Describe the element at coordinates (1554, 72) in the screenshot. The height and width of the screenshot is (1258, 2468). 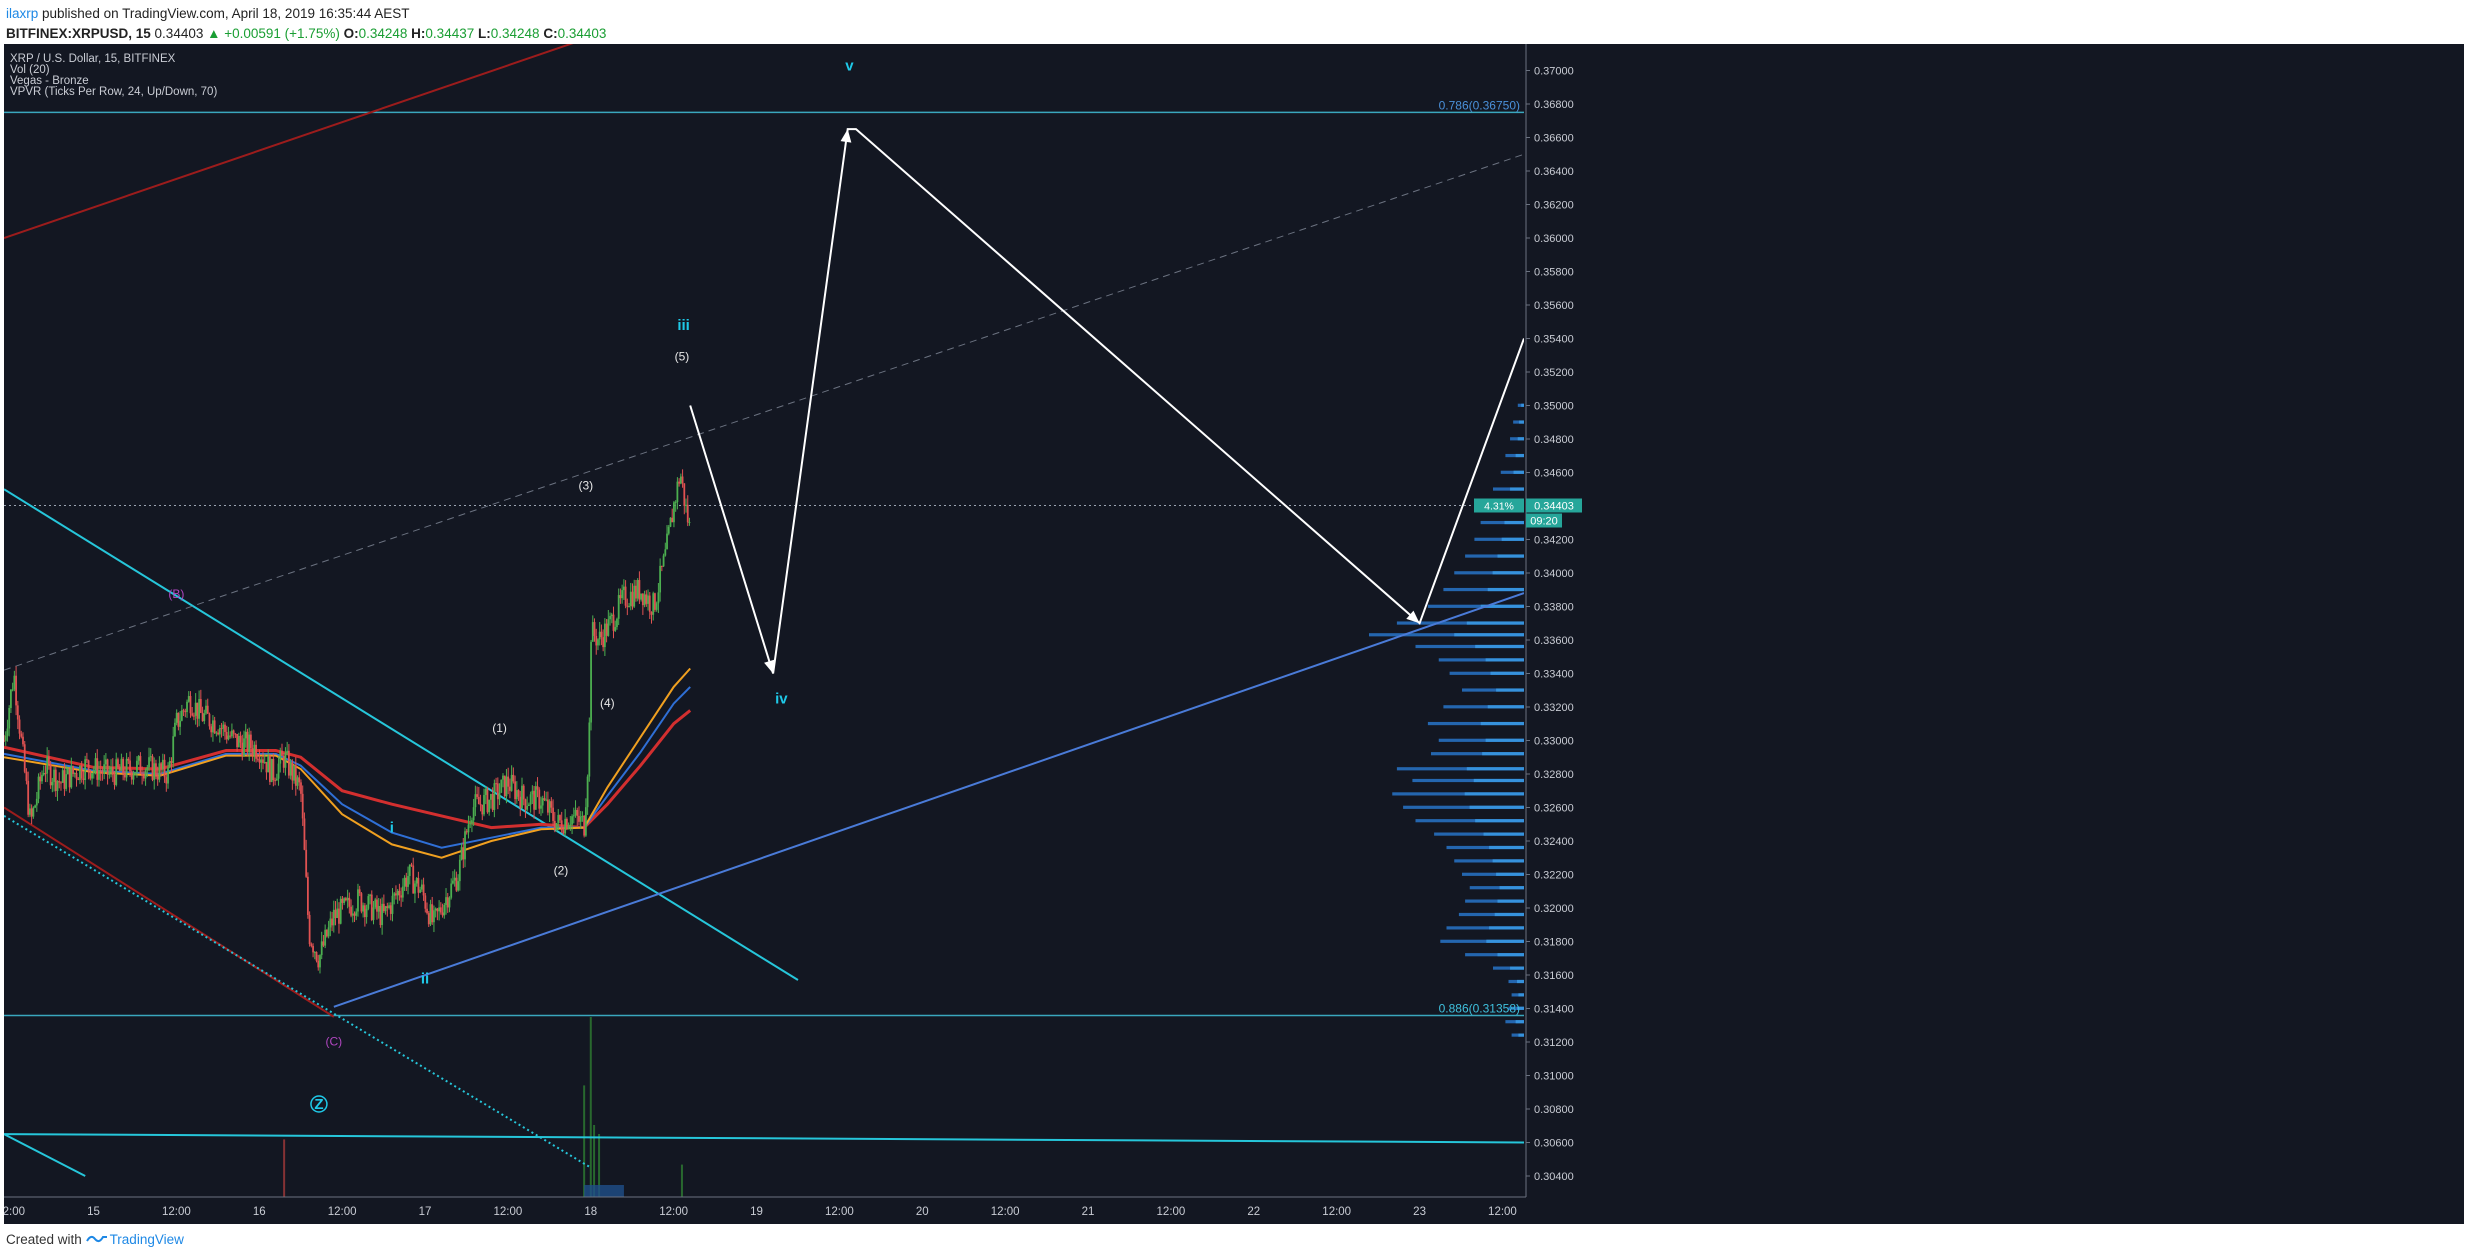
I see `price-tick-label-1: 0.37000` at that location.